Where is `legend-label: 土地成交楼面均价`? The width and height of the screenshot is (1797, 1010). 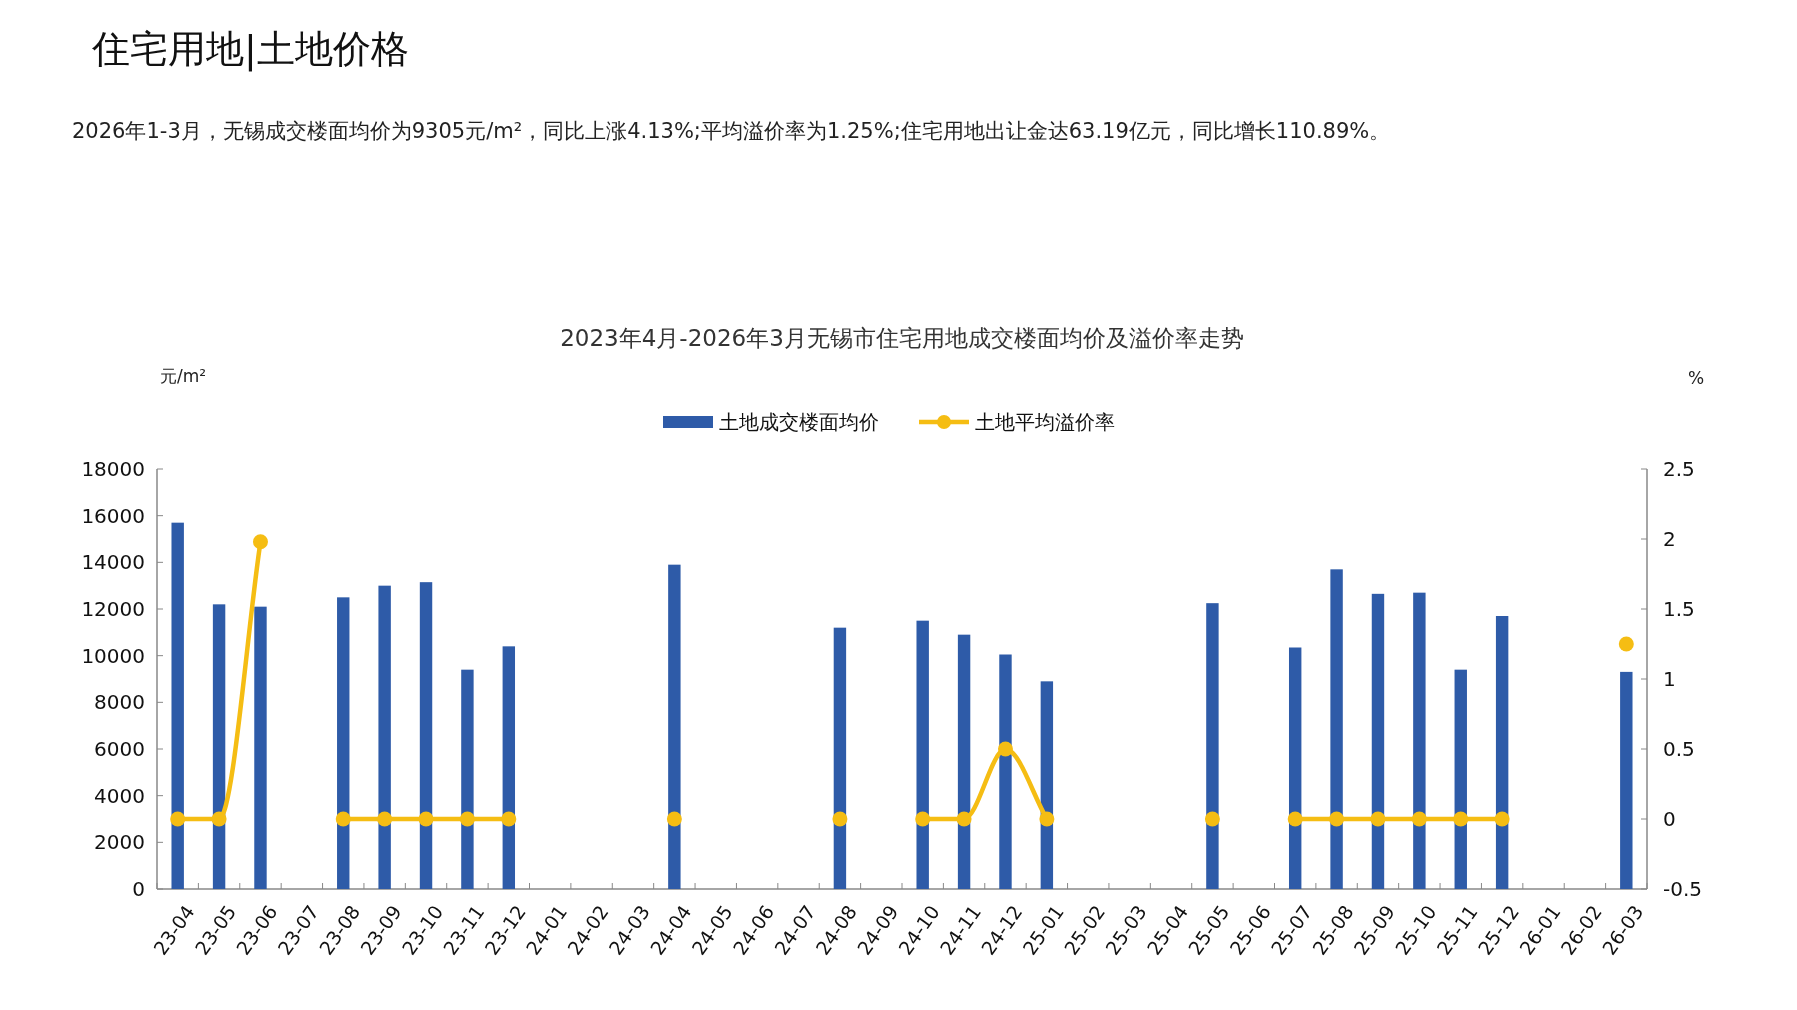
legend-label: 土地成交楼面均价 is located at coordinates (799, 422).